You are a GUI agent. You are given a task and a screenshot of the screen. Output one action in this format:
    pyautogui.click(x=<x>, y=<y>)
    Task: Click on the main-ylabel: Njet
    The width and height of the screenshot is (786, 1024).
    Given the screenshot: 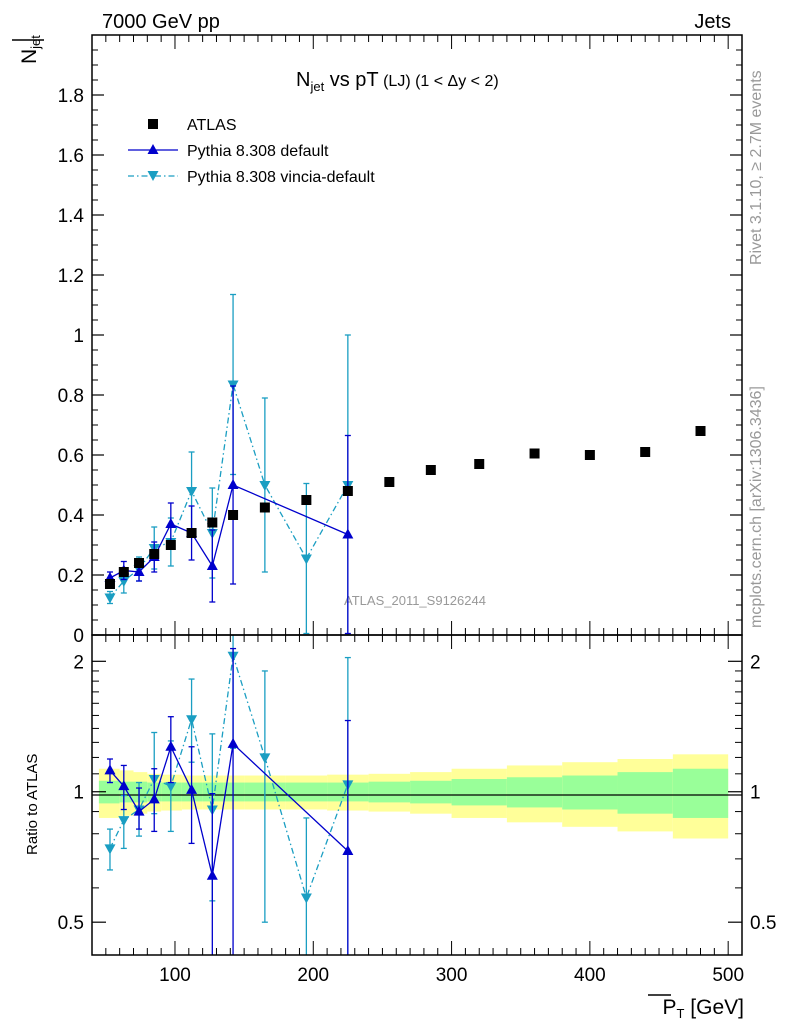 What is the action you would take?
    pyautogui.click(x=28, y=49)
    